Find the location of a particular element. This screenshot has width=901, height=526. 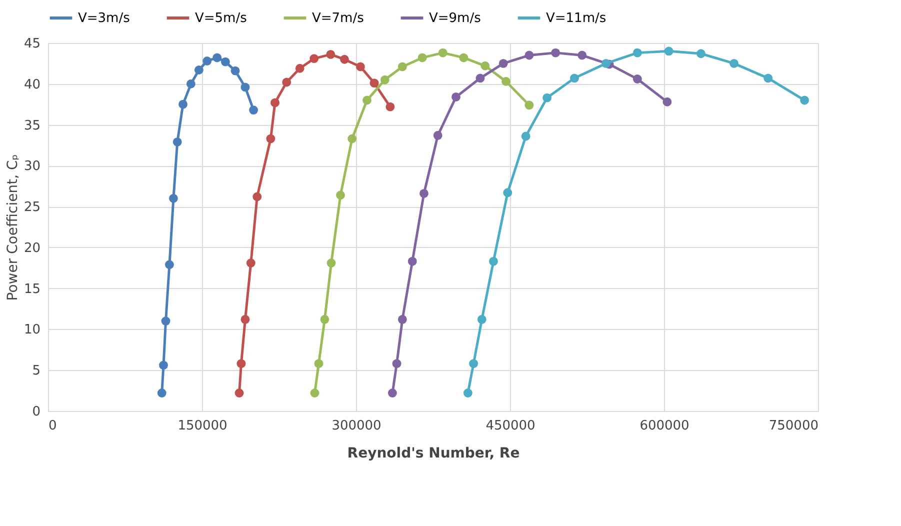

legend-label: V=3m/s is located at coordinates (104, 18).